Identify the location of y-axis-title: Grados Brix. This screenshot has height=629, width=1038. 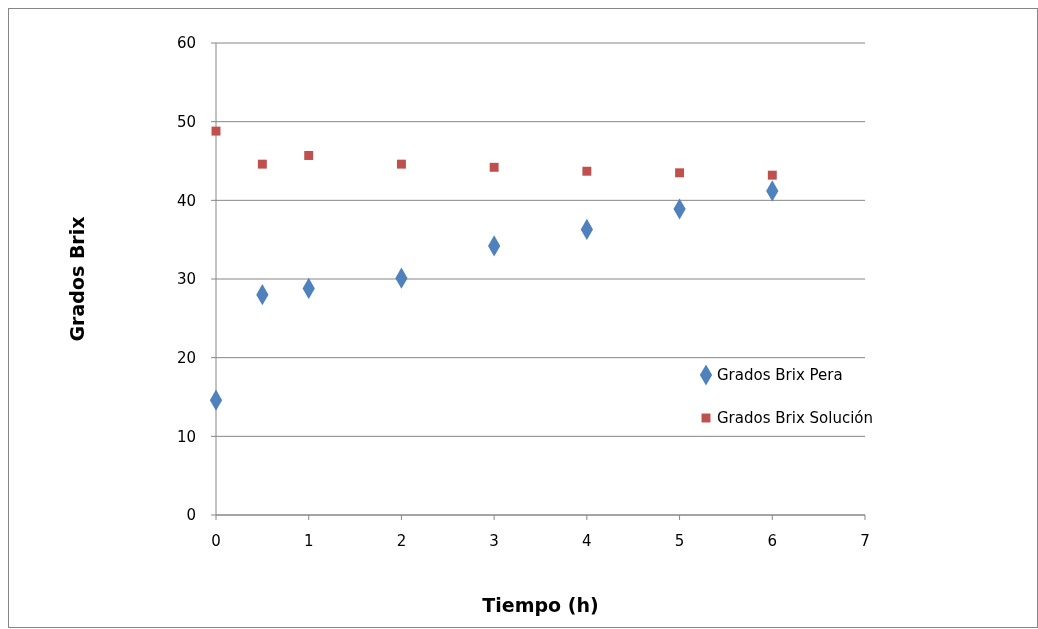
(77, 279).